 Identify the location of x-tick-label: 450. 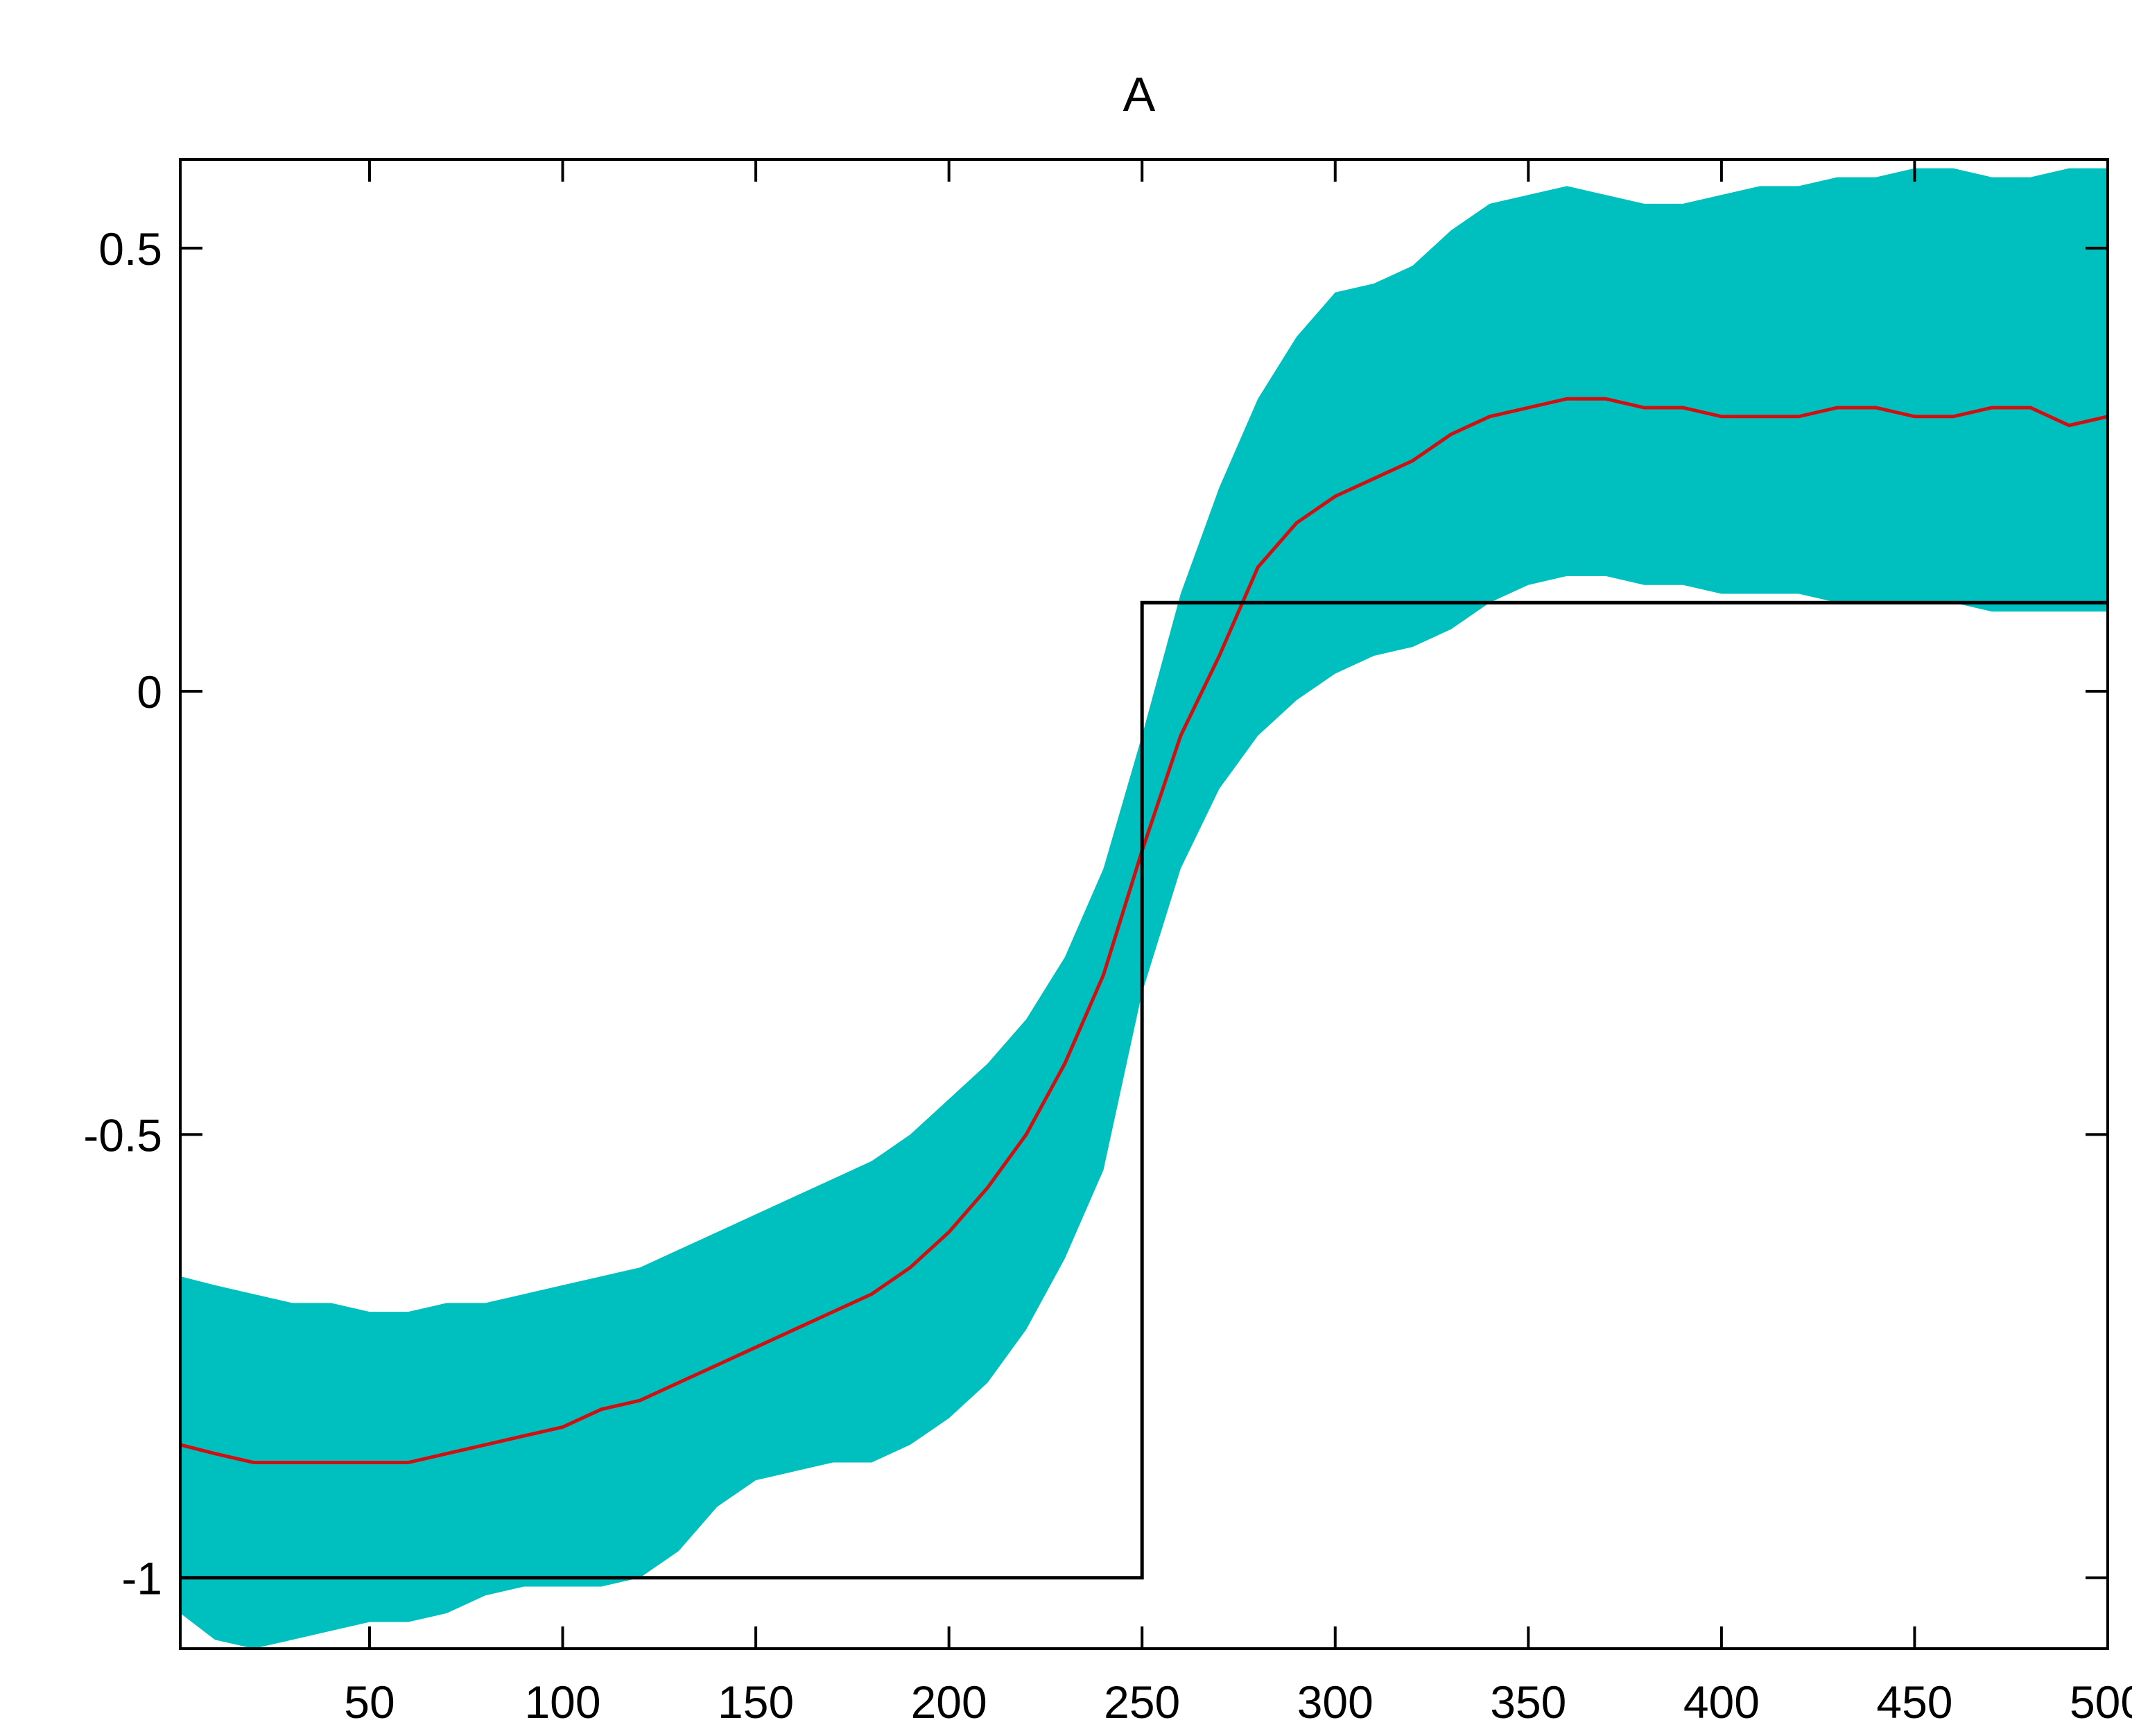
(1914, 1702).